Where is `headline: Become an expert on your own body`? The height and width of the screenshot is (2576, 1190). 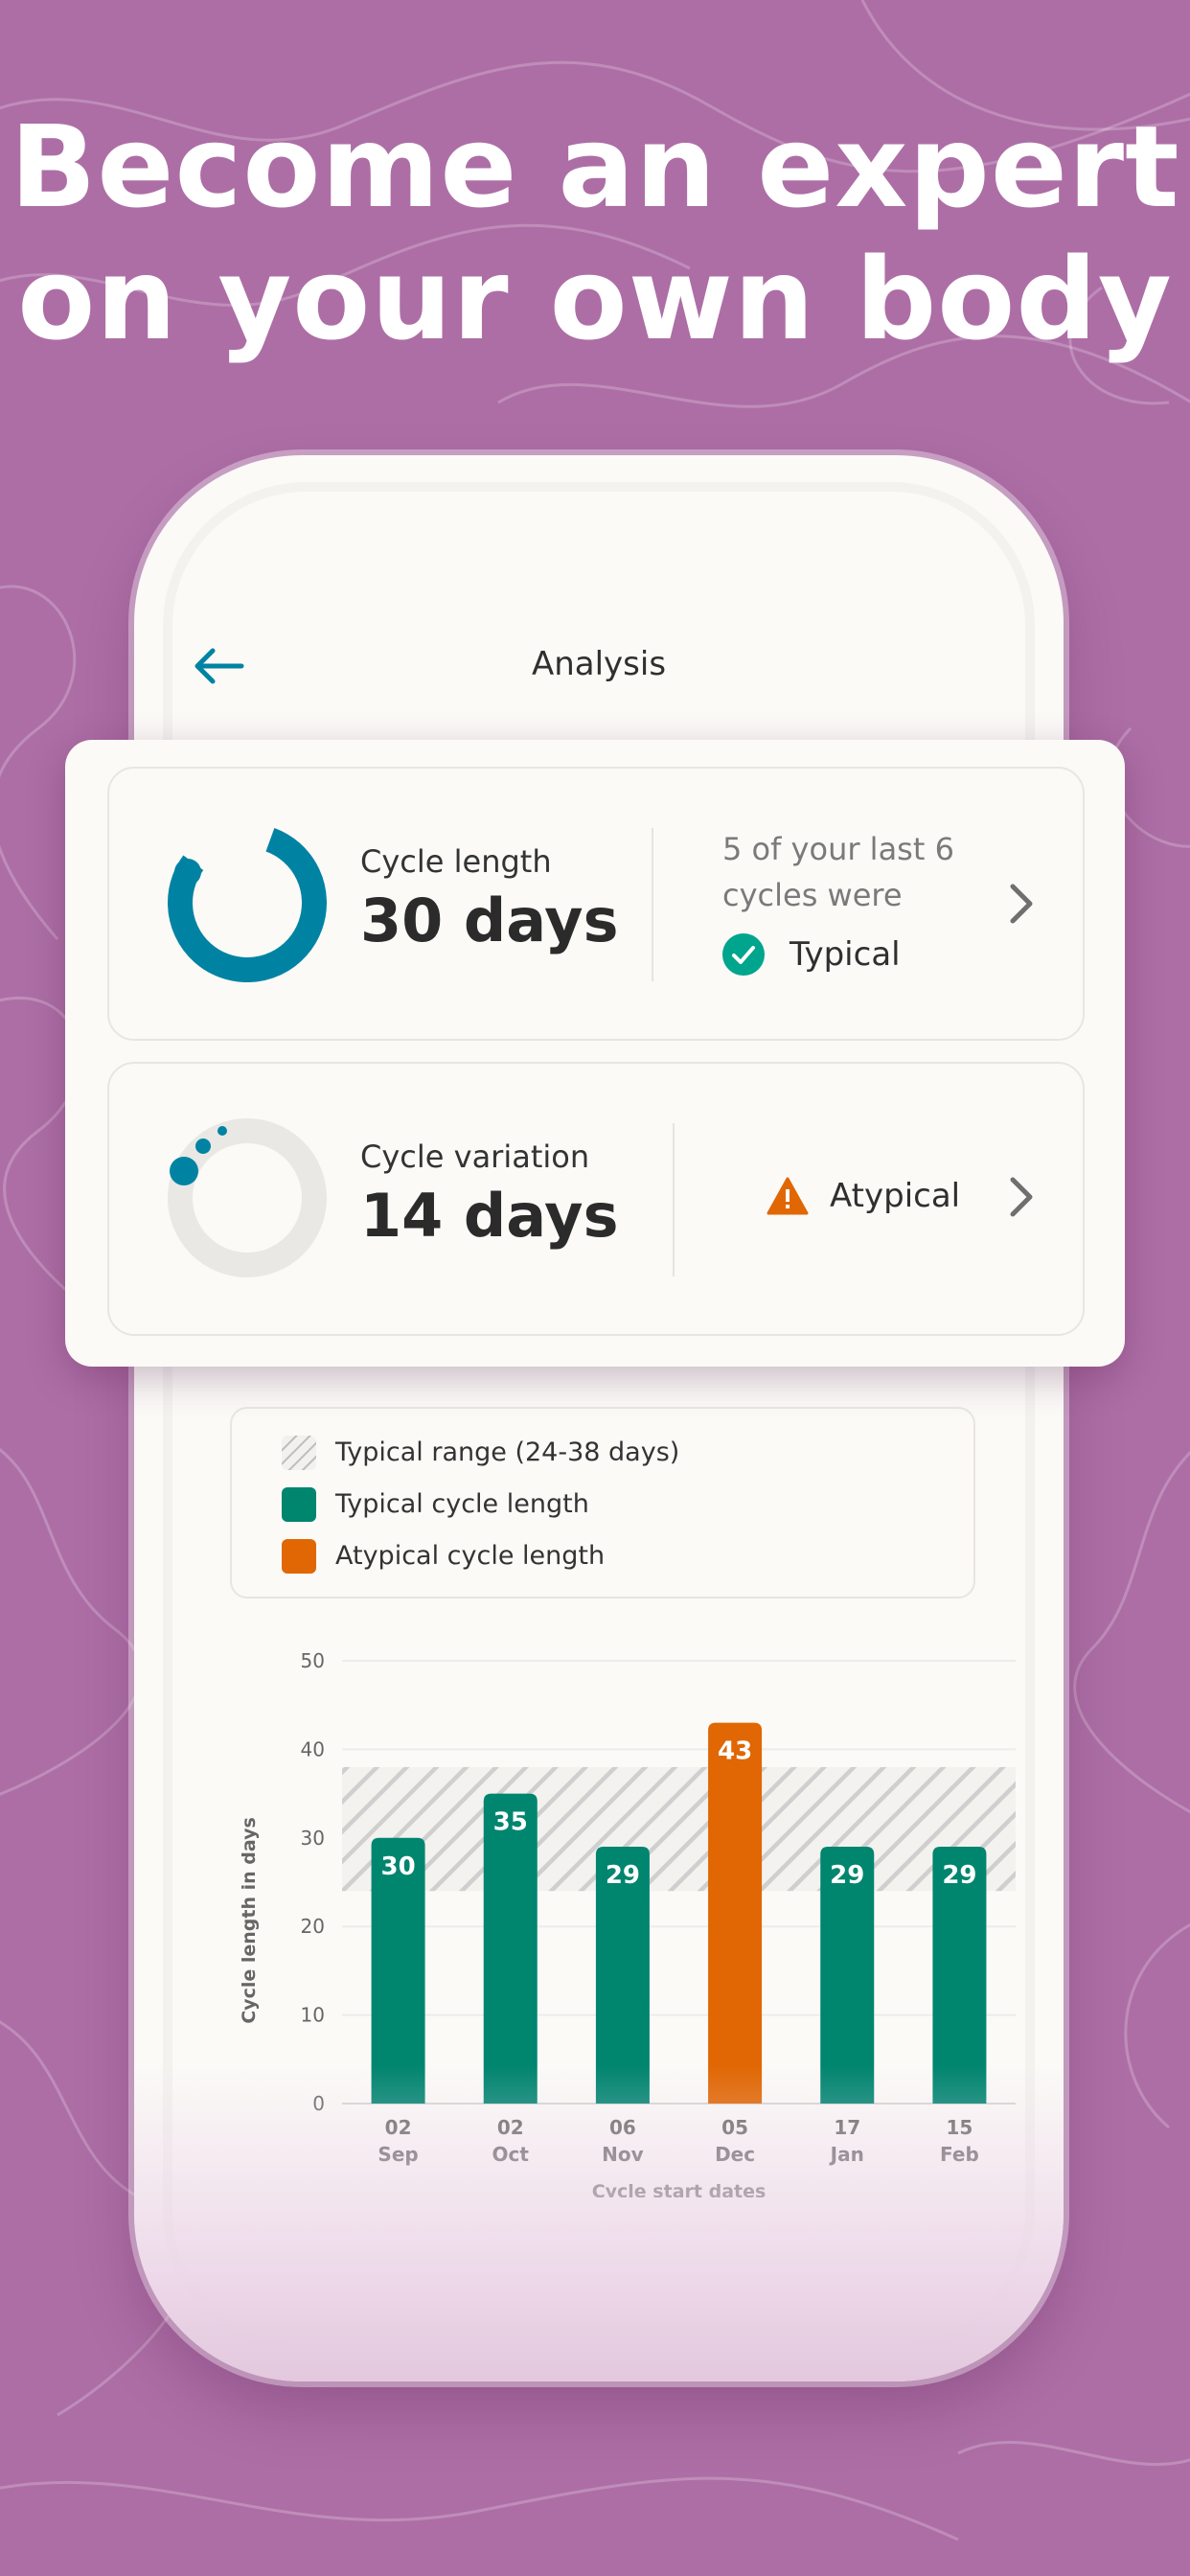 headline: Become an expert on your own body is located at coordinates (595, 233).